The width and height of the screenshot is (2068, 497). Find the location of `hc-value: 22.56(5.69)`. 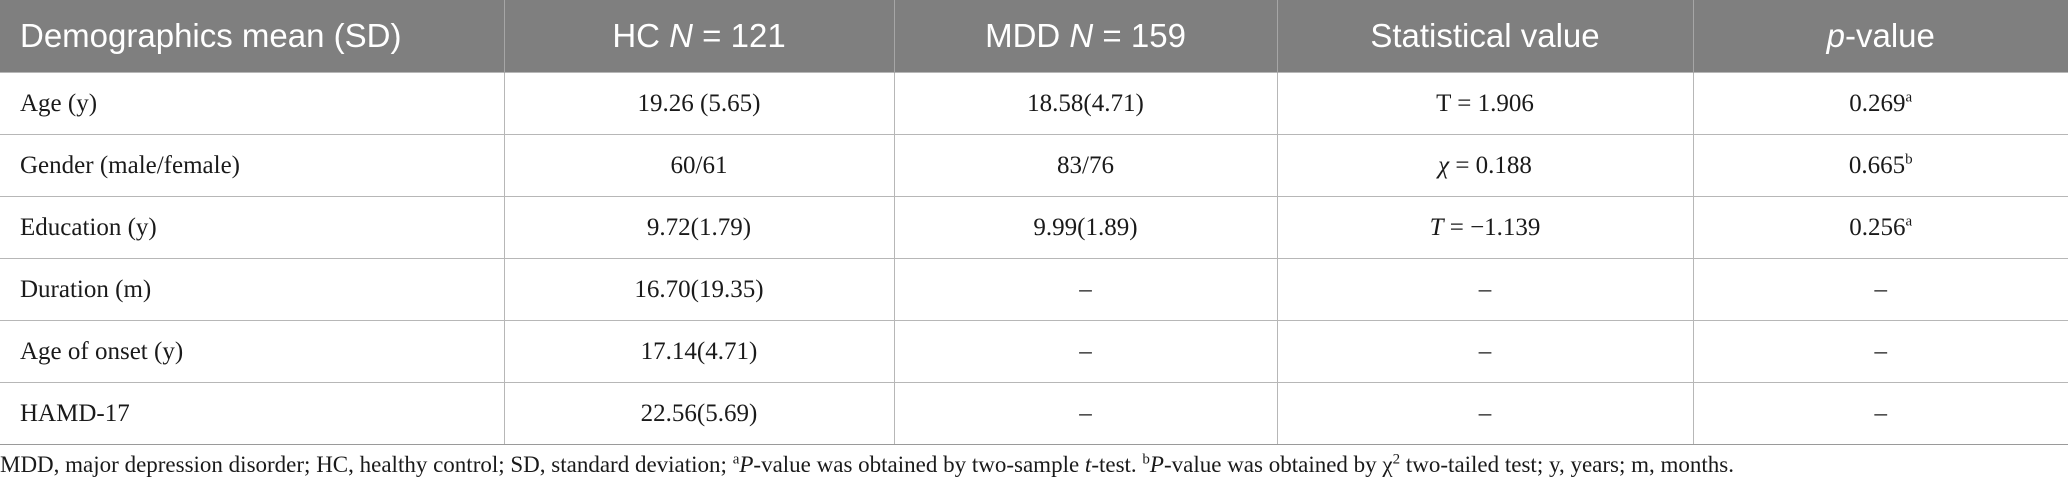

hc-value: 22.56(5.69) is located at coordinates (699, 413).